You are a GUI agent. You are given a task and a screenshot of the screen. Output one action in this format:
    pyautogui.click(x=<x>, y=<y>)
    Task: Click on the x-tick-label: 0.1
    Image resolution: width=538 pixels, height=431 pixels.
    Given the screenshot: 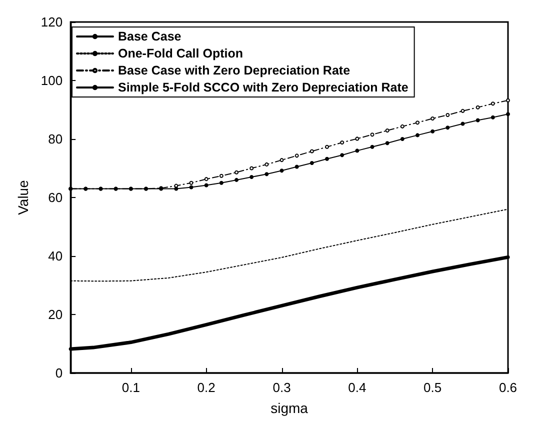 What is the action you would take?
    pyautogui.click(x=131, y=387)
    